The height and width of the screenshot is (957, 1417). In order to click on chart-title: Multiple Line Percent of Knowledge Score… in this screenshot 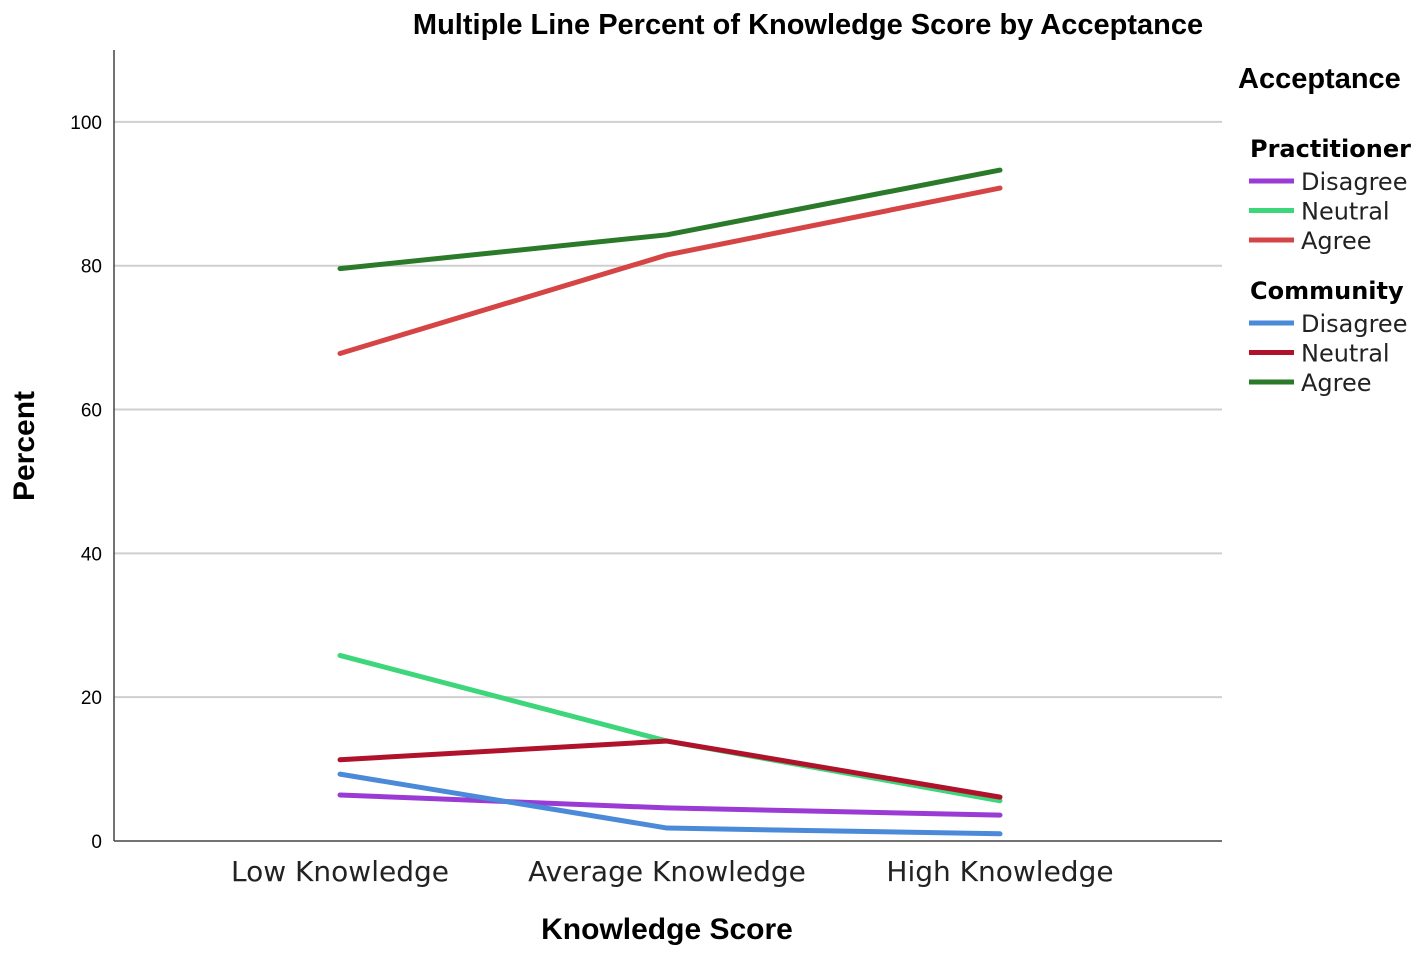, I will do `click(808, 25)`.